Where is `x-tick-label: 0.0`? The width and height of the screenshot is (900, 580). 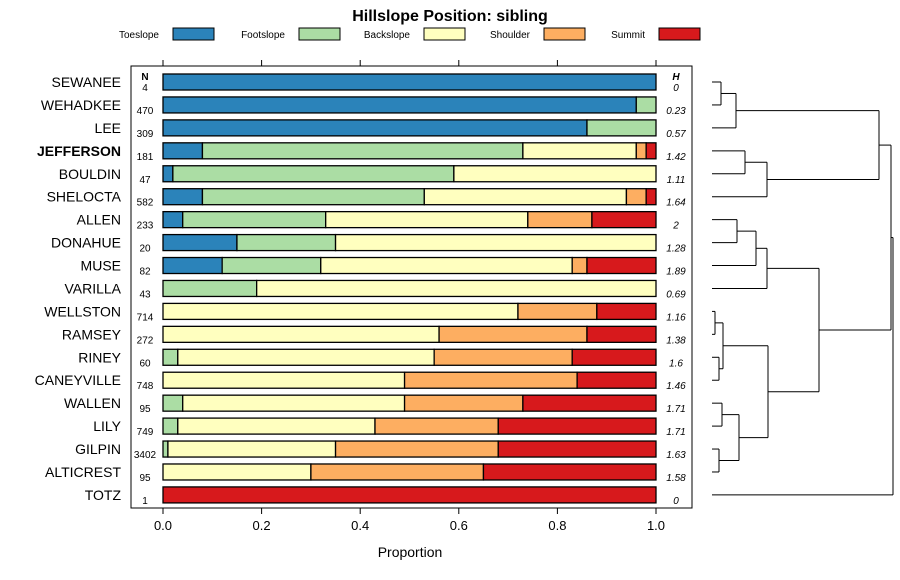 x-tick-label: 0.0 is located at coordinates (163, 525).